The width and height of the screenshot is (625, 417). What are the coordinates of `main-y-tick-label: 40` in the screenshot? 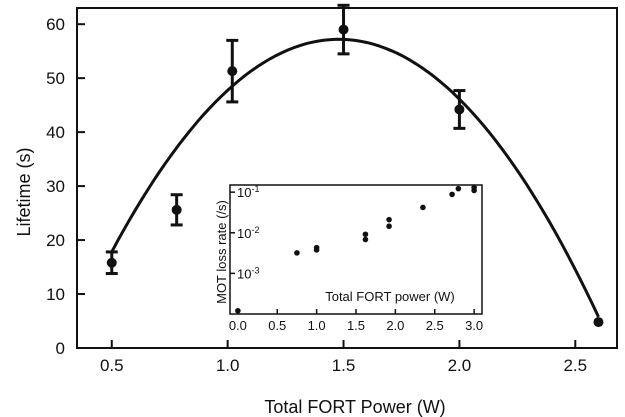 It's located at (55, 132).